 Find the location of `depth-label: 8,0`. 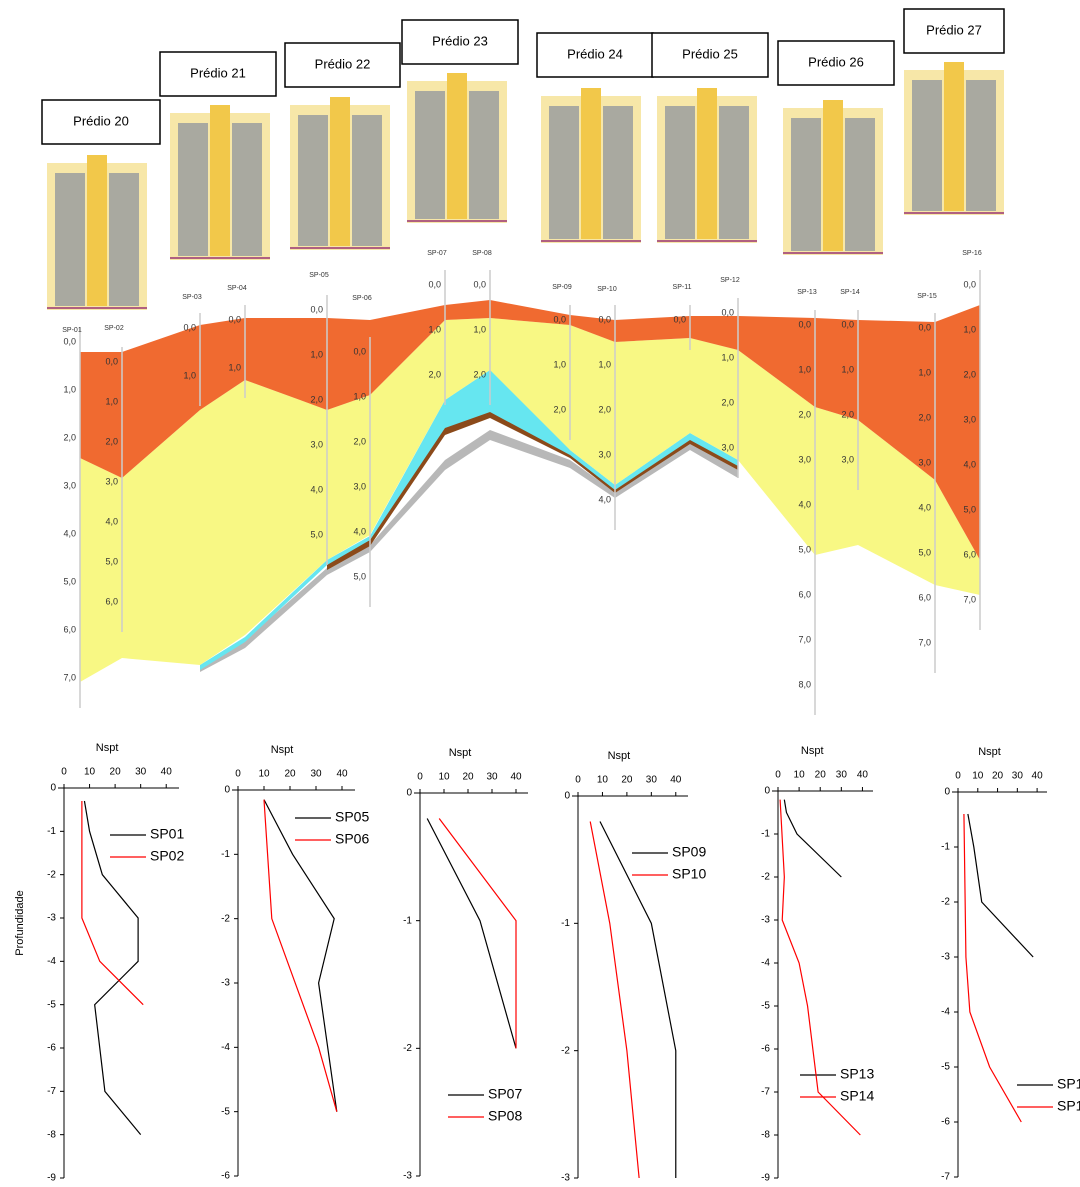

depth-label: 8,0 is located at coordinates (804, 684).